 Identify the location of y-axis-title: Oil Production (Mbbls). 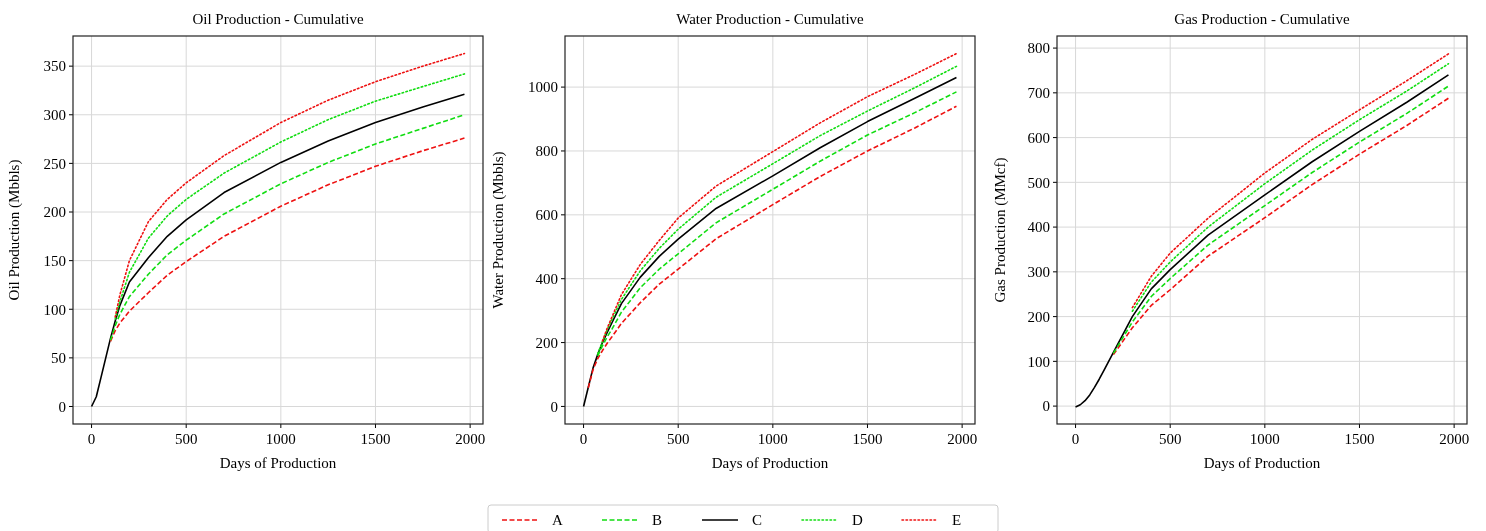
(14, 230).